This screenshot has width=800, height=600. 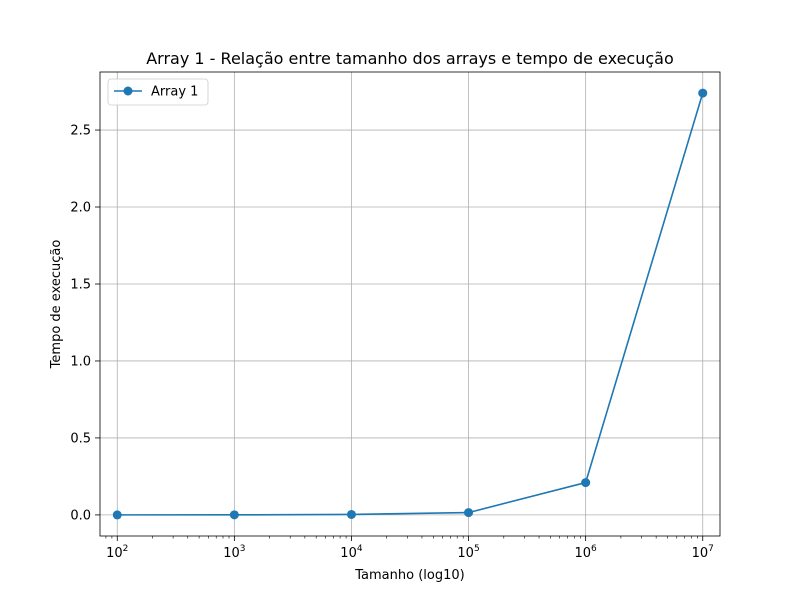 What do you see at coordinates (80, 131) in the screenshot?
I see `y-tick-label: 2.5` at bounding box center [80, 131].